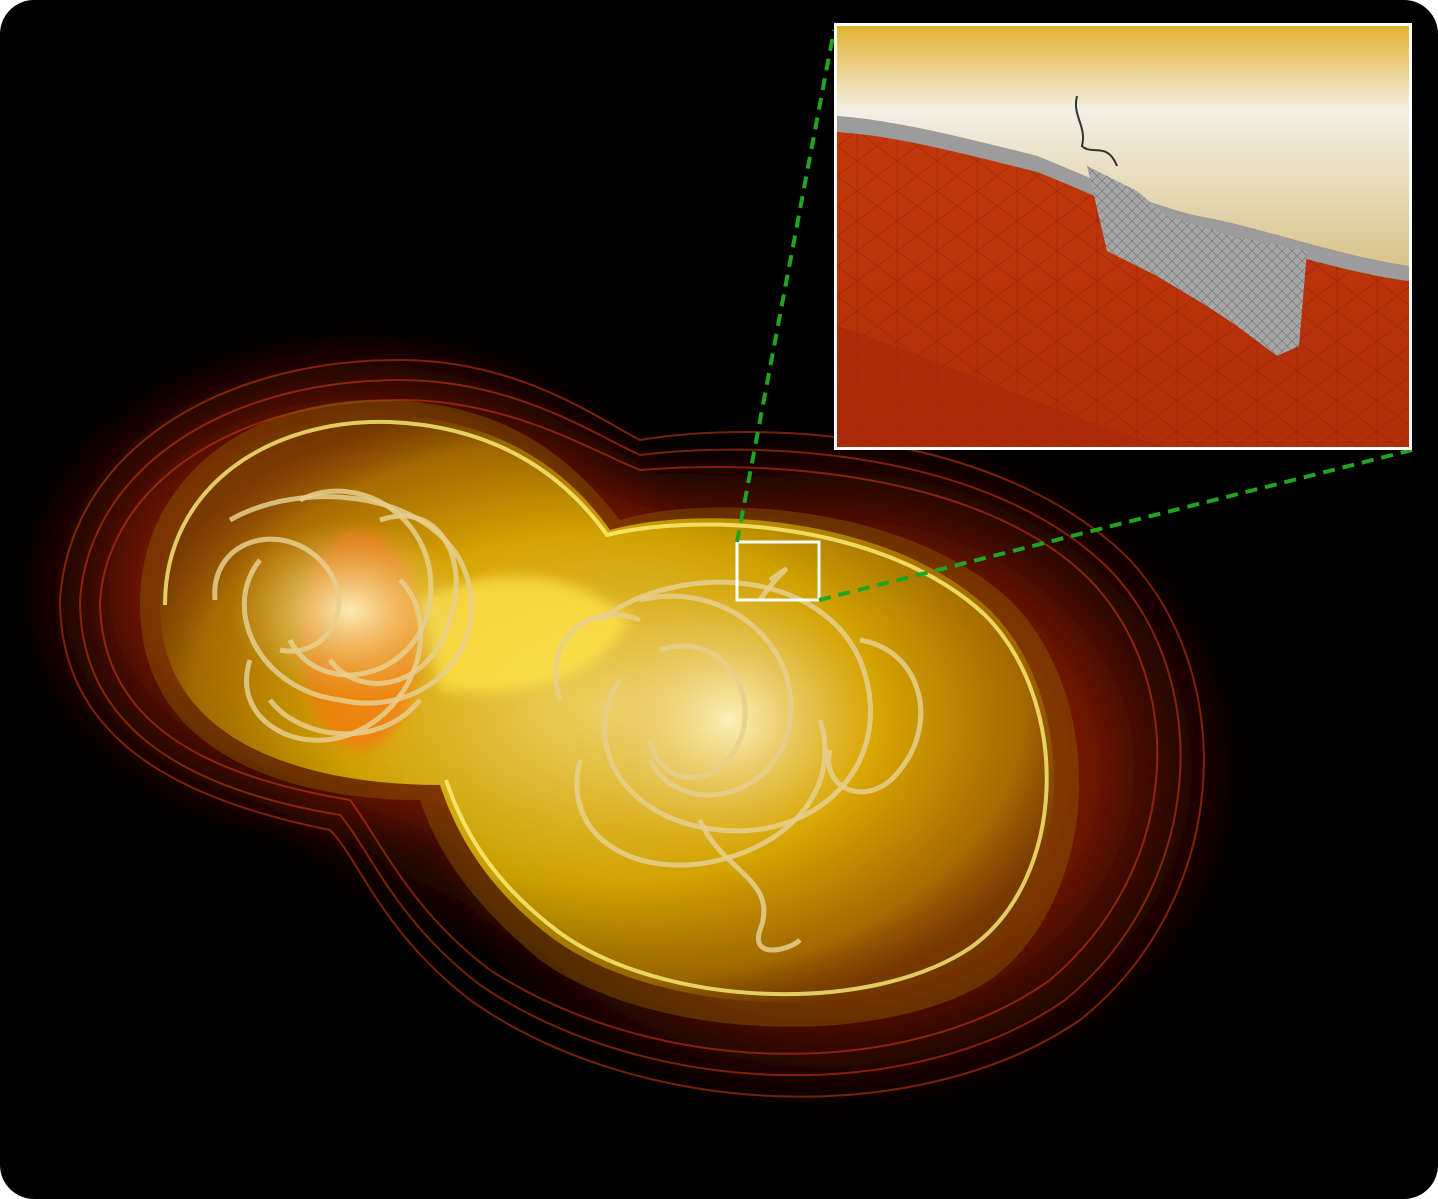 The height and width of the screenshot is (1199, 1438). I want to click on zoom-region-box, so click(778, 571).